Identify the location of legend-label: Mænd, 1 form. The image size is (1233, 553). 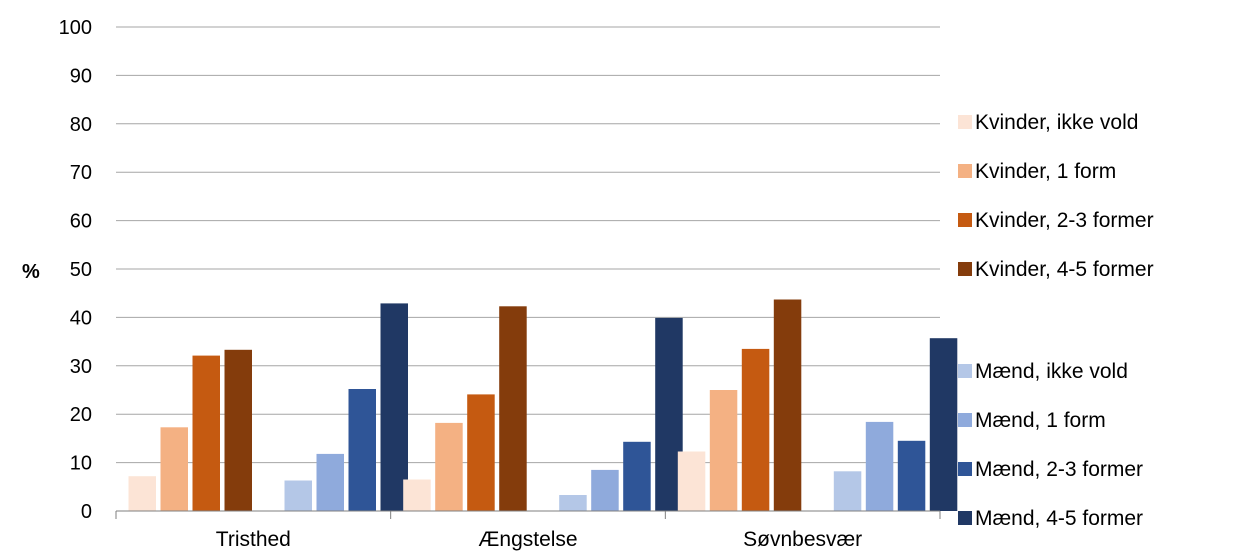
(1040, 420).